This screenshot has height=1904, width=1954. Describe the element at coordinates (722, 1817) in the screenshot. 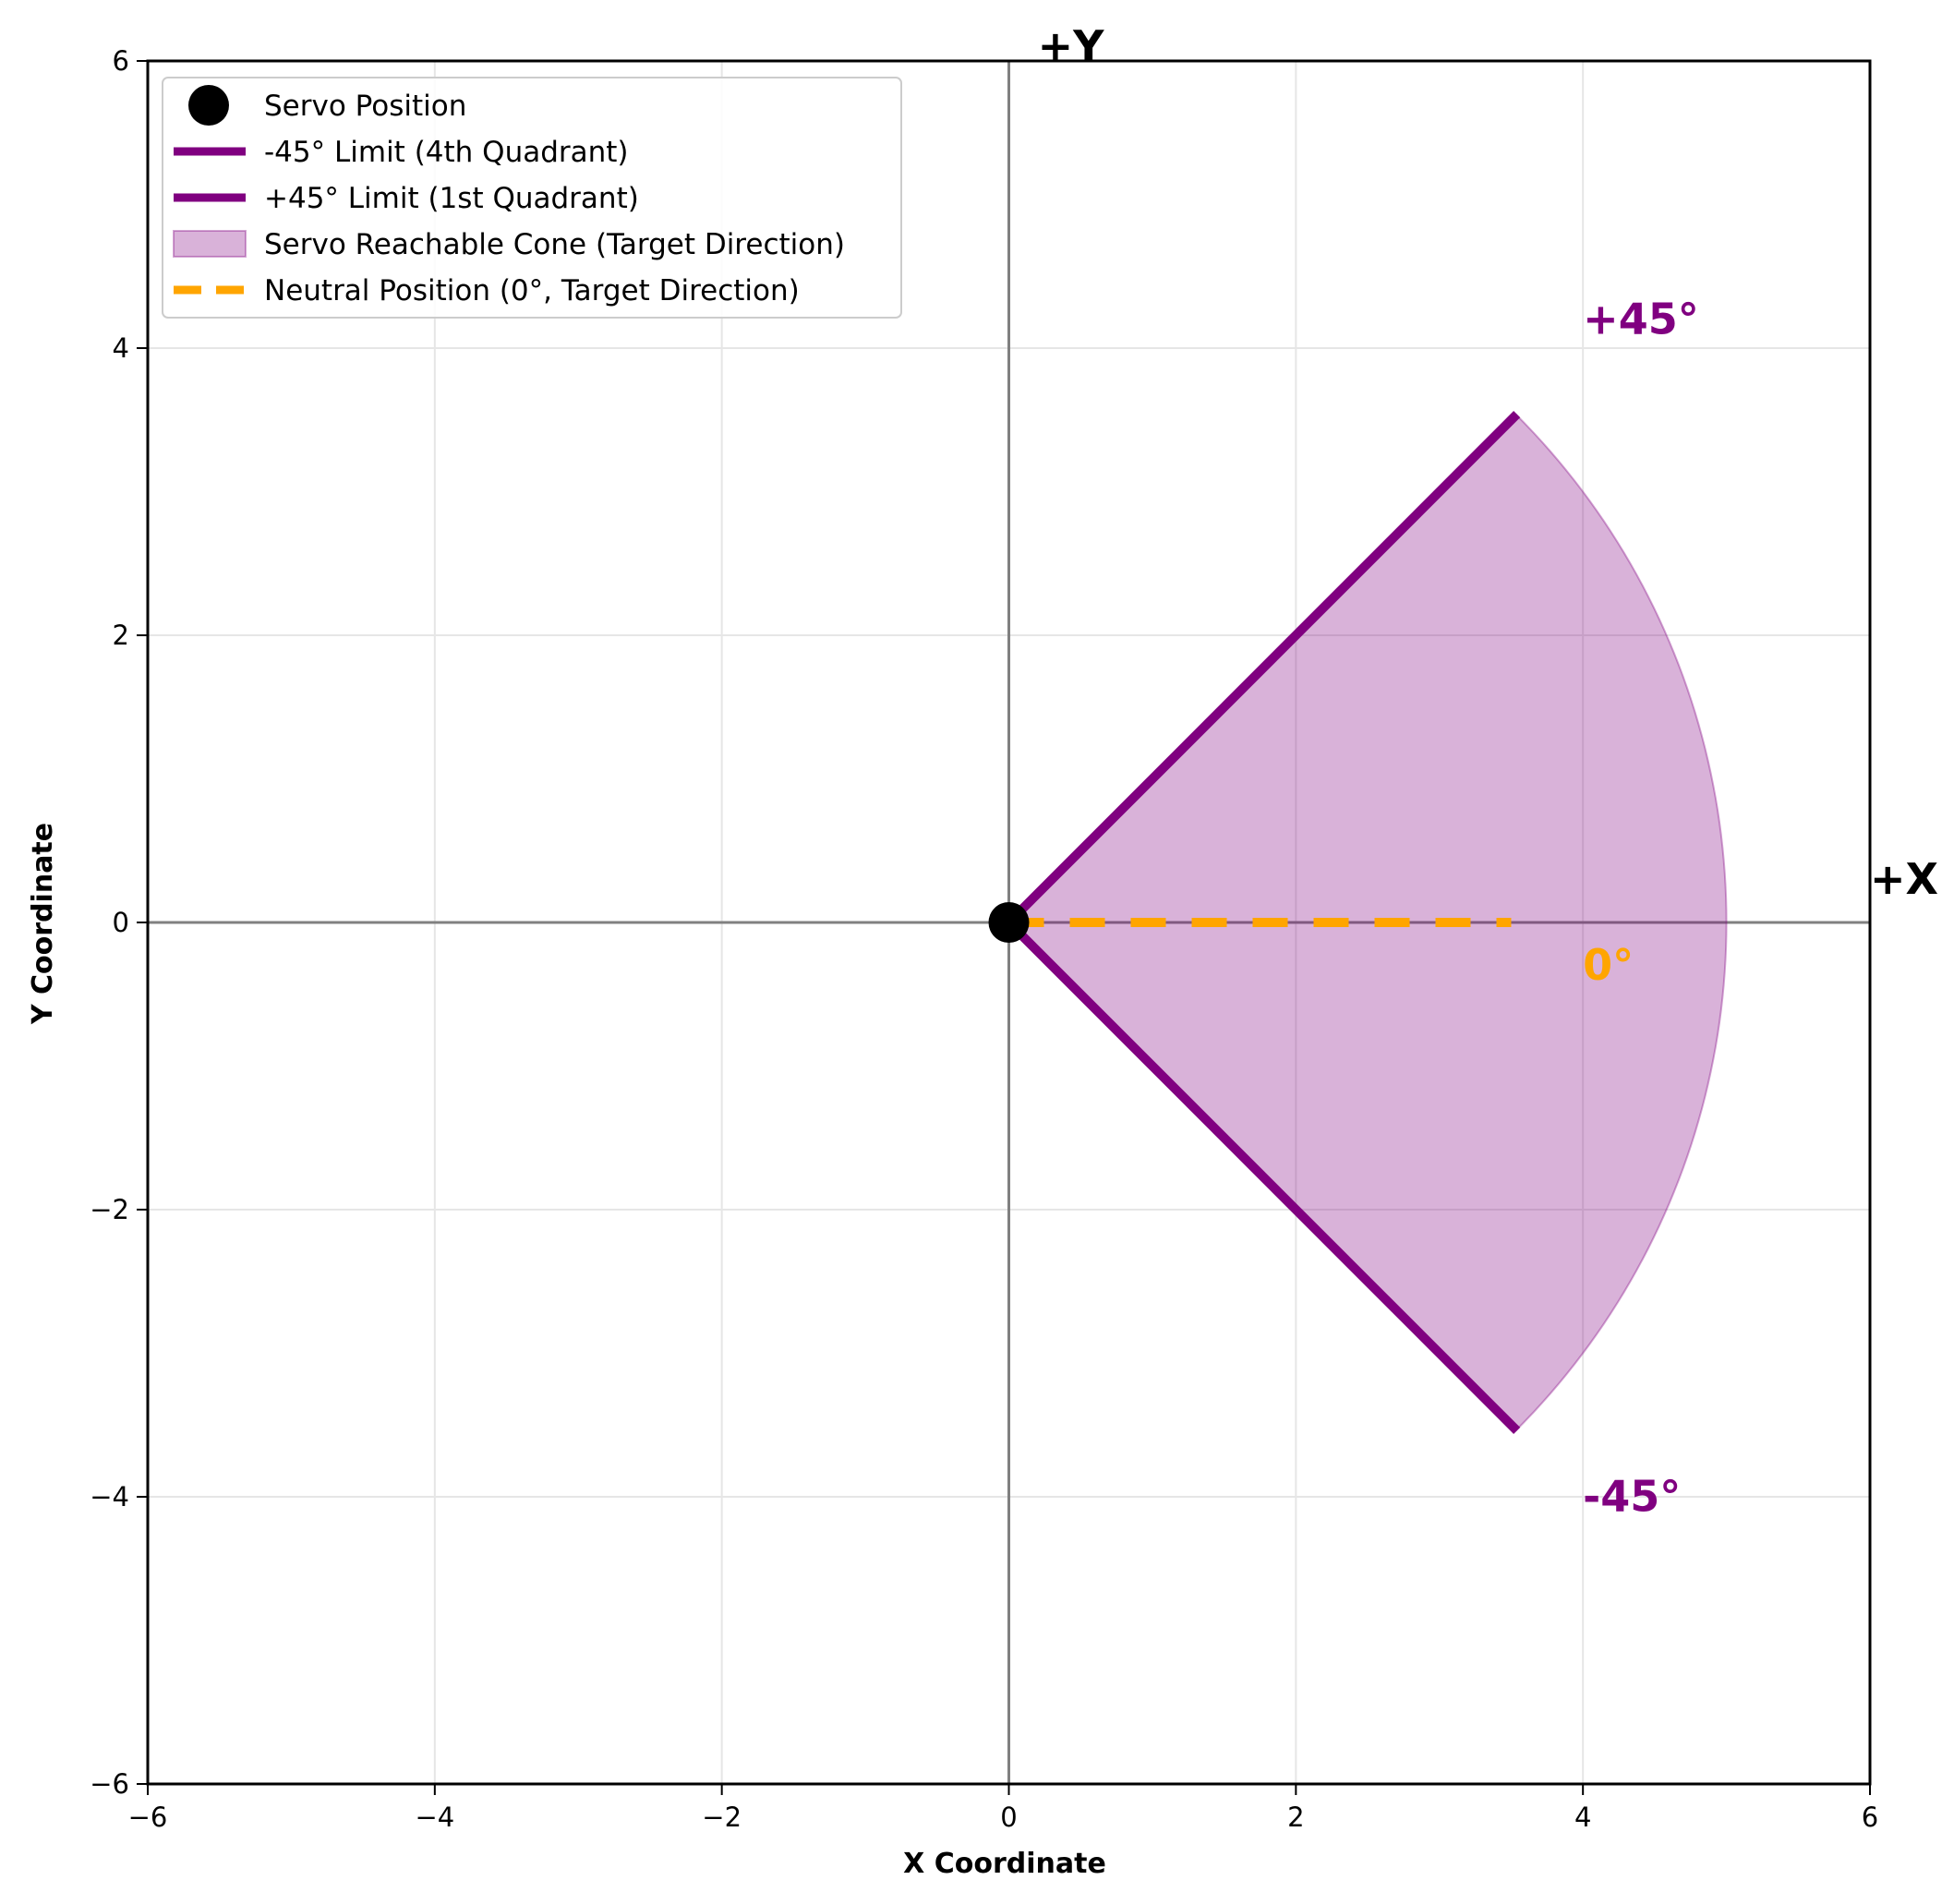

I see `x-tick-label: −2` at that location.